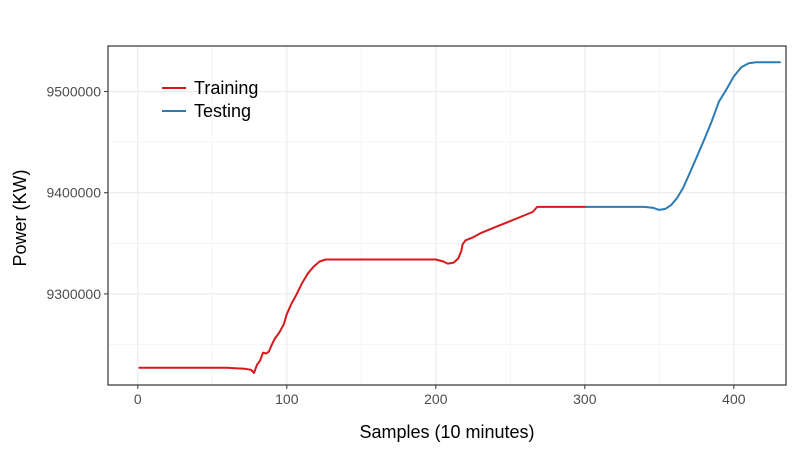  Describe the element at coordinates (287, 399) in the screenshot. I see `x-tick-label: 100` at that location.